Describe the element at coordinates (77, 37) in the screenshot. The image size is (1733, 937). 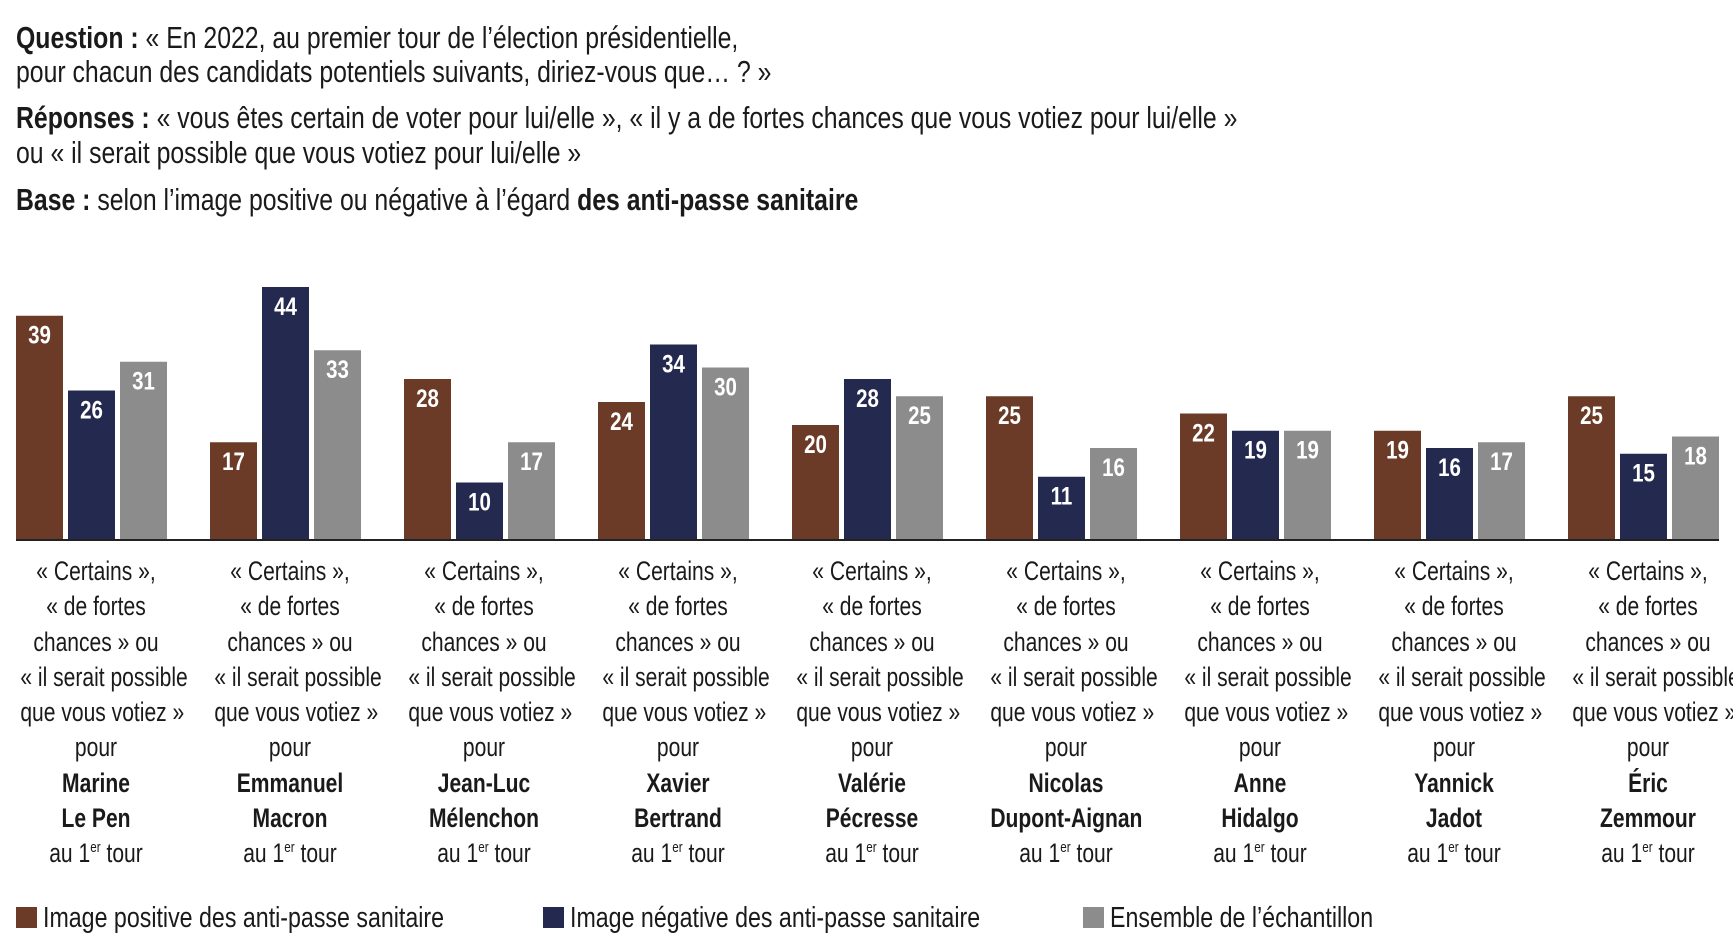
I see `question-label: Question :` at that location.